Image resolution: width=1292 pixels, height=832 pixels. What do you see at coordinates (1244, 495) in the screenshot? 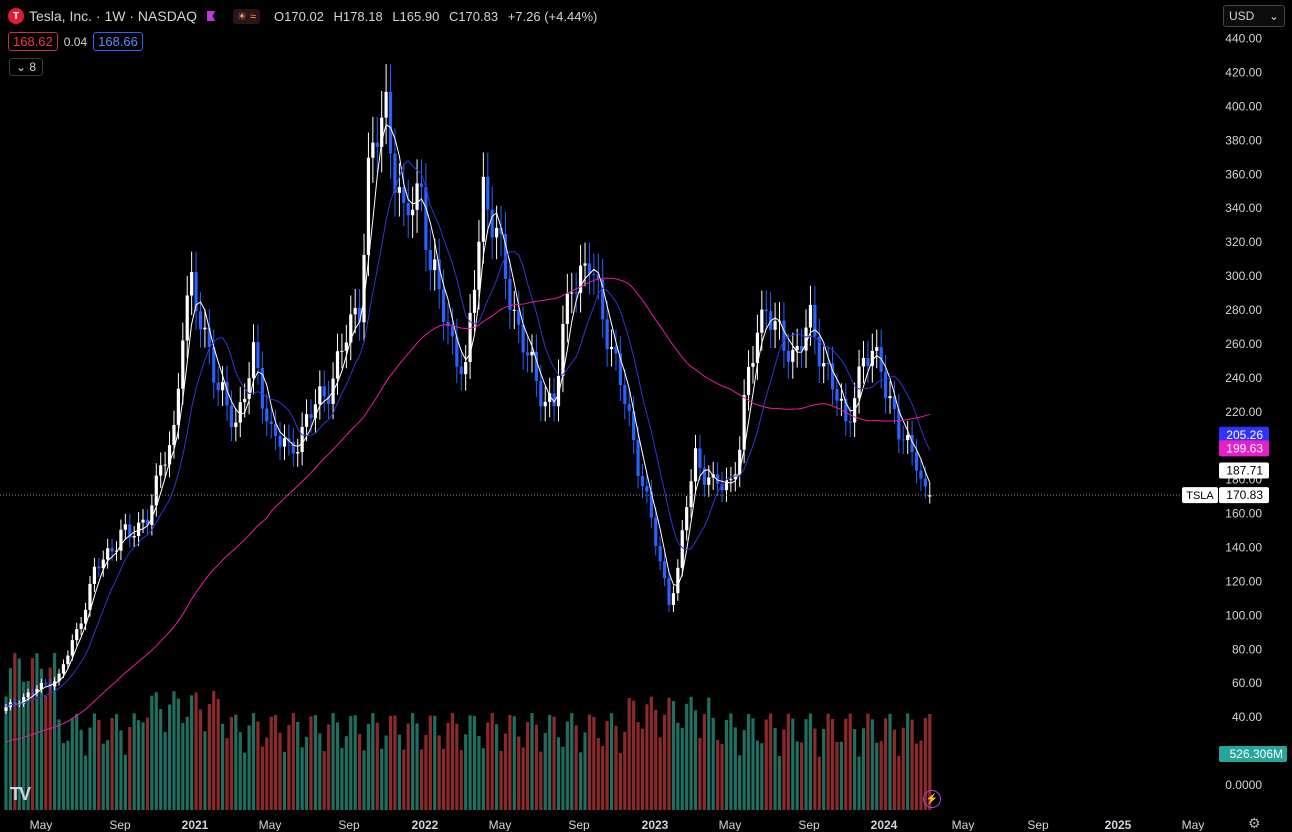
I see `price-badge-text: 170.83` at bounding box center [1244, 495].